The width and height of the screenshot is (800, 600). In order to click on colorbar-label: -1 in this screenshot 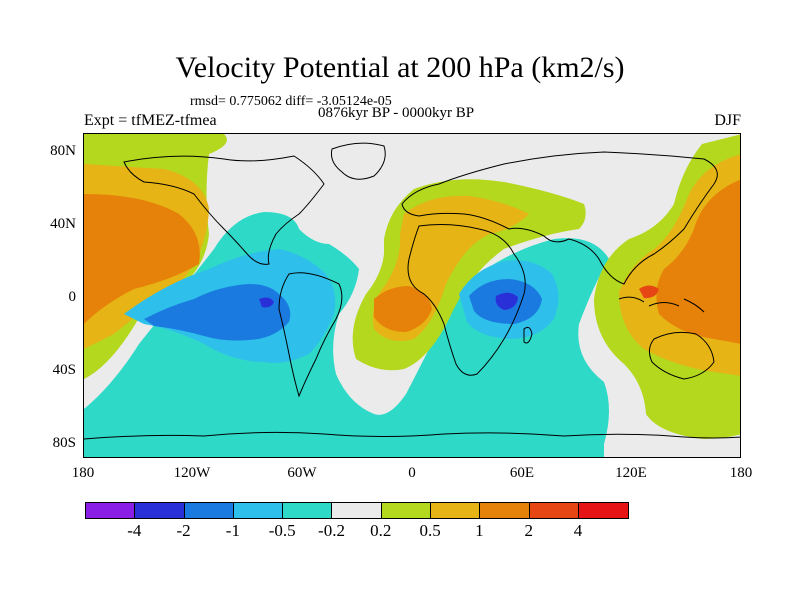, I will do `click(232, 530)`.